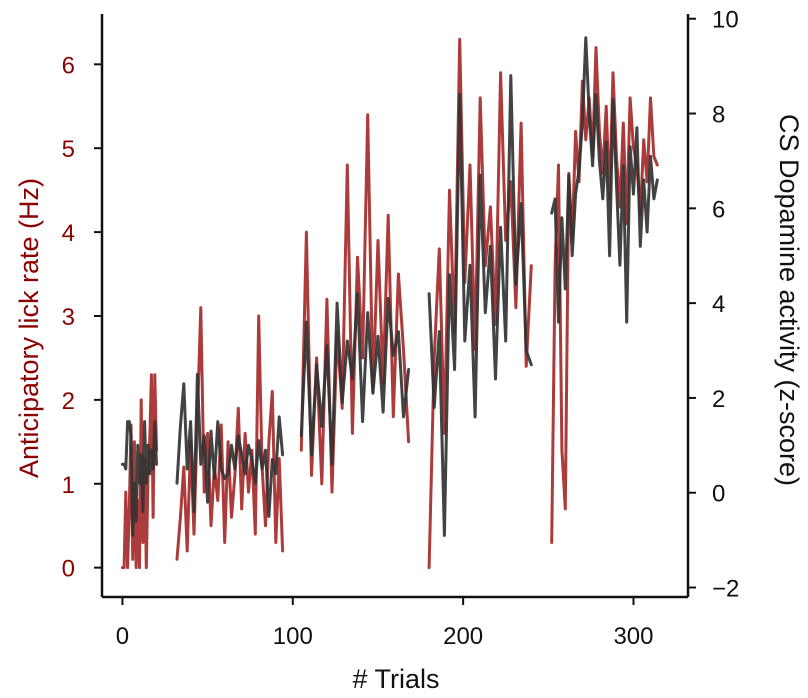  Describe the element at coordinates (68, 401) in the screenshot. I see `y-tick-label-left: 2` at that location.